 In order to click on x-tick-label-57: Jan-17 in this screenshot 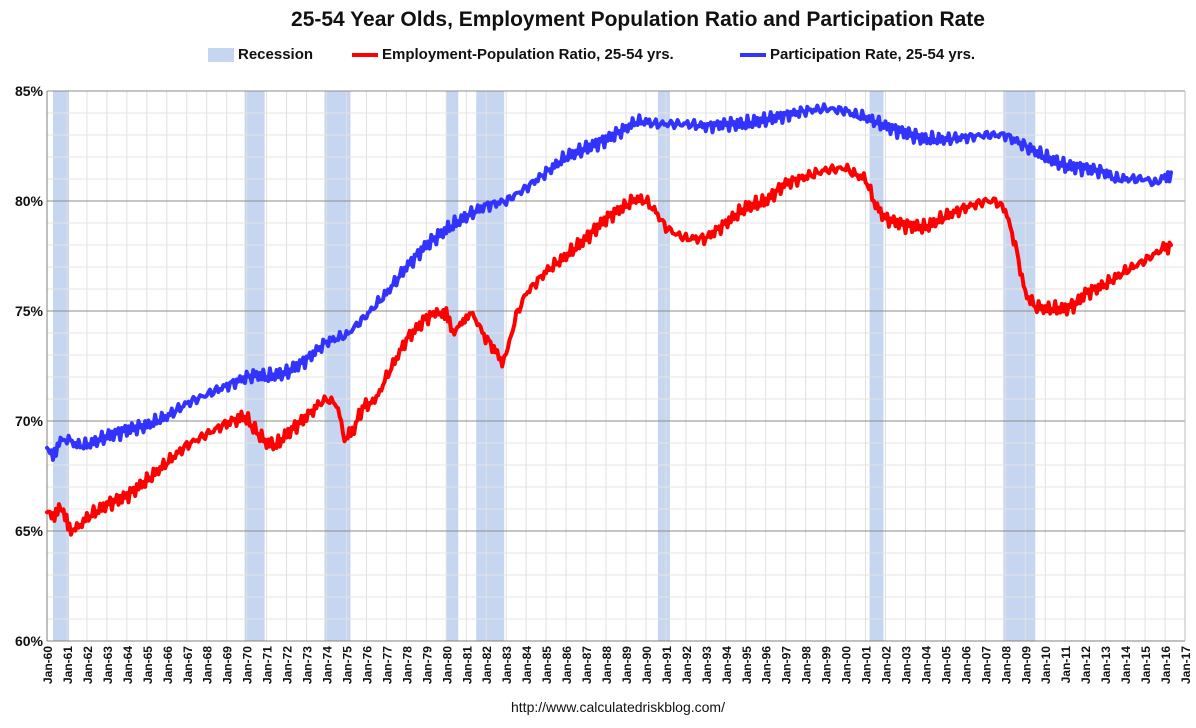, I will do `click(1186, 665)`.